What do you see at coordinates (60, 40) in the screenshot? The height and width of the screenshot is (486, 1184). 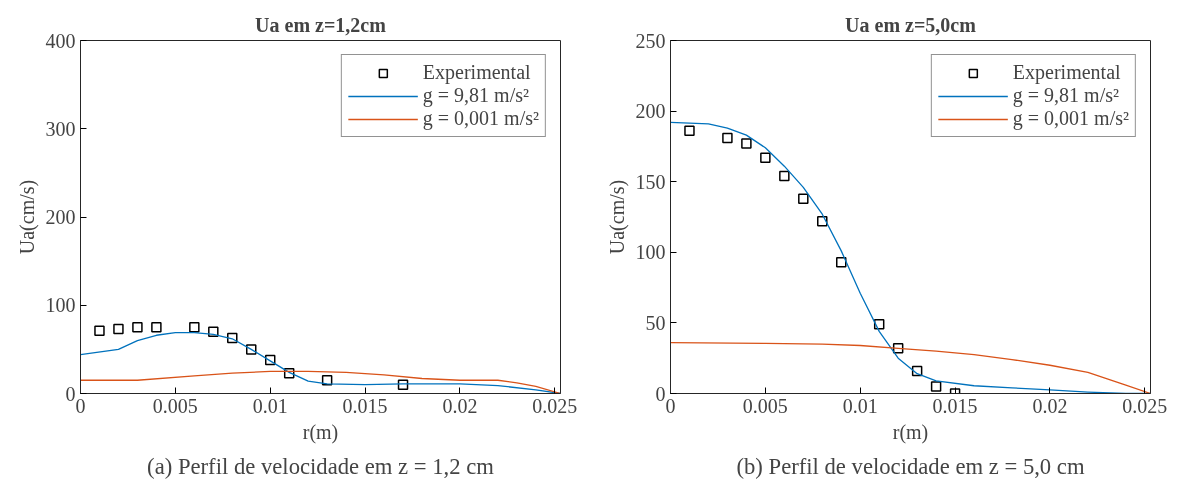 I see `y-tick-label: 400` at bounding box center [60, 40].